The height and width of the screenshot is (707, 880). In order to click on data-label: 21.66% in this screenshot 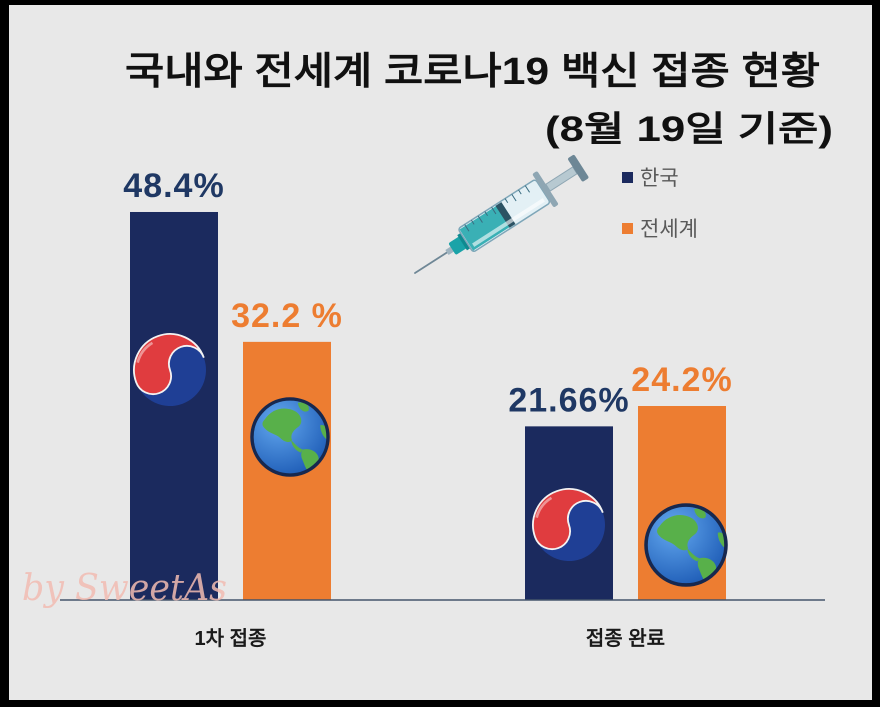, I will do `click(568, 400)`.